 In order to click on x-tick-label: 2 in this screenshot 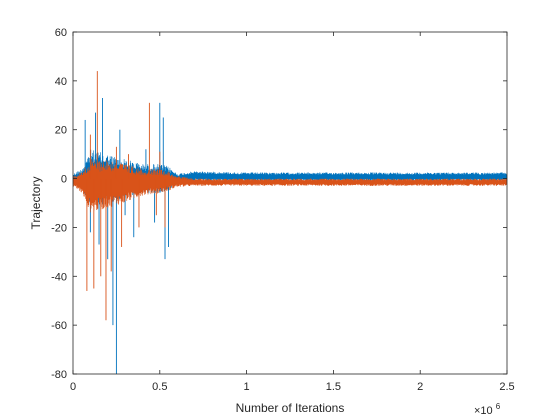, I will do `click(420, 387)`.